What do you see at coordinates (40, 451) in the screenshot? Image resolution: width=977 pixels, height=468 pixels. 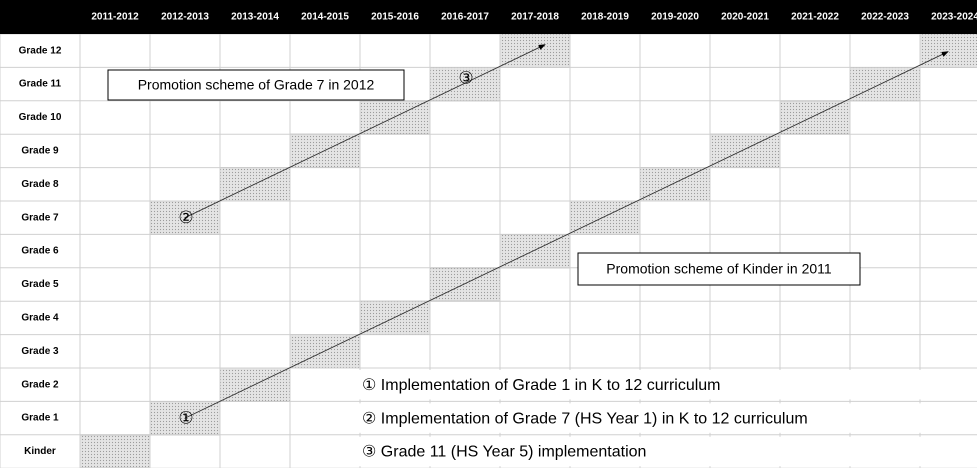 I see `row-label: Kinder` at bounding box center [40, 451].